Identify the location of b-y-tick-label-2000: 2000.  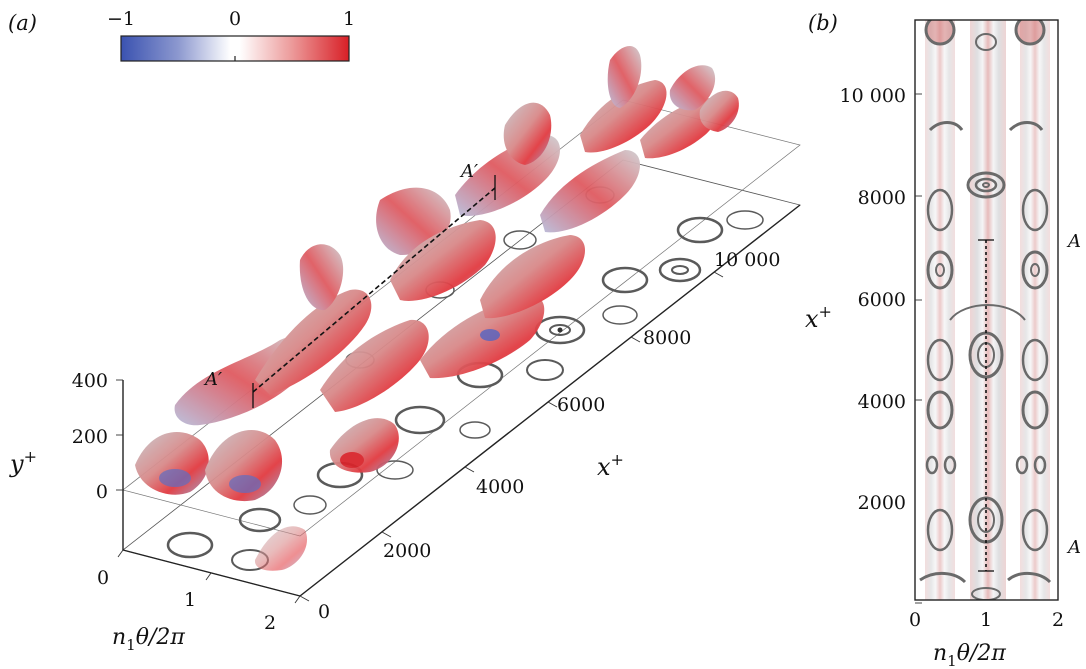
(882, 503).